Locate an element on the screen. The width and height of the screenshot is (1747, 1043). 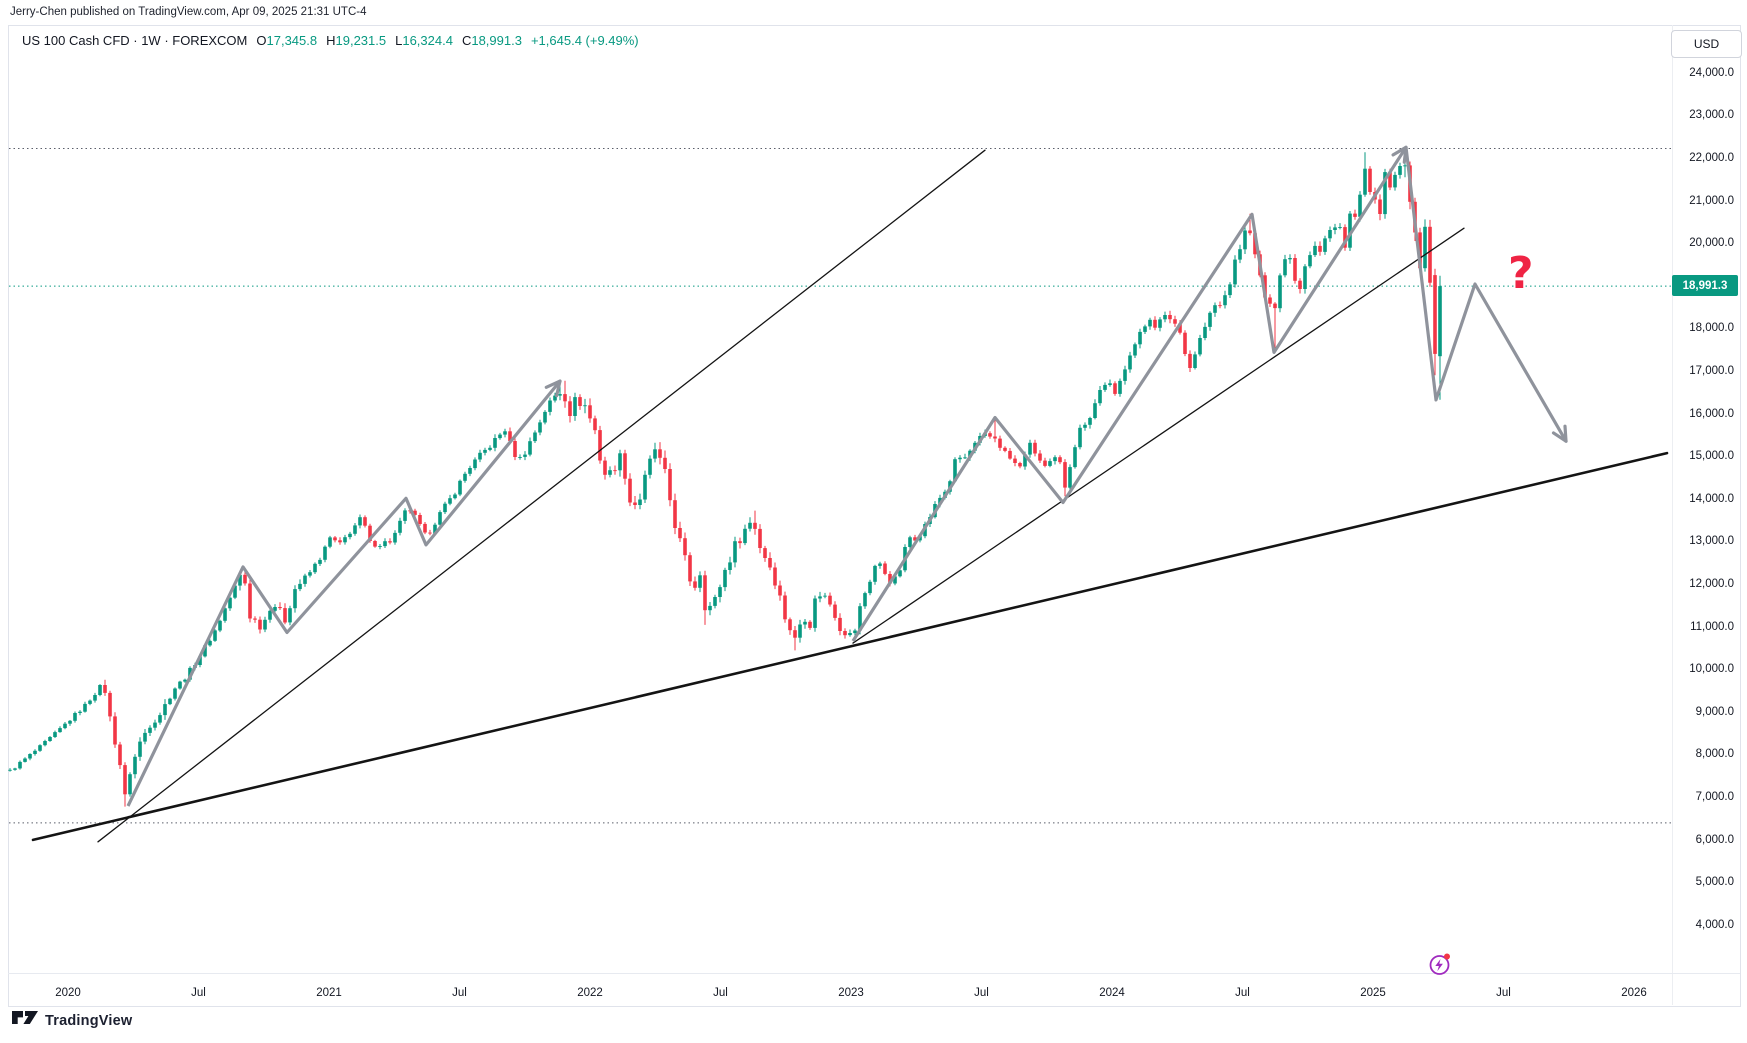
time-tick-label: 2025 is located at coordinates (1373, 993).